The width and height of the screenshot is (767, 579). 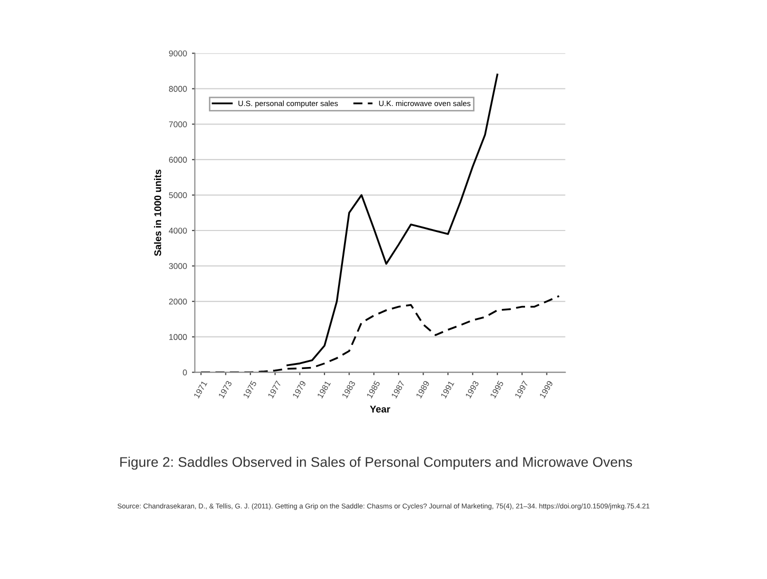 I want to click on caption: Figure 2: Saddles Observed in Sales of Personal Computers and Microwave Ovens, so click(x=376, y=463).